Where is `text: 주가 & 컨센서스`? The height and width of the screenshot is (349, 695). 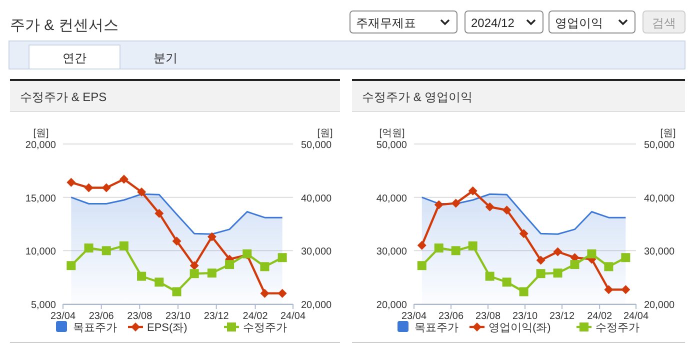 text: 주가 & 컨센서스 is located at coordinates (64, 25).